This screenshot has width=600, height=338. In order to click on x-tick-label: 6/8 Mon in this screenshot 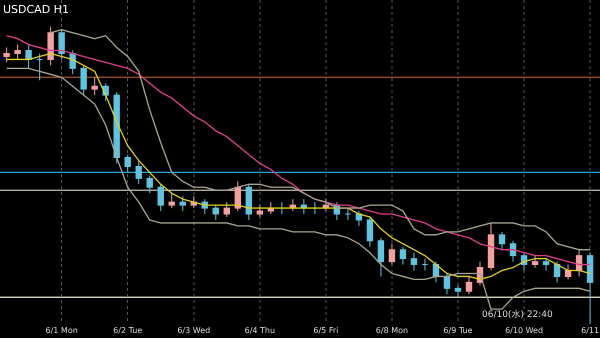, I will do `click(392, 330)`.